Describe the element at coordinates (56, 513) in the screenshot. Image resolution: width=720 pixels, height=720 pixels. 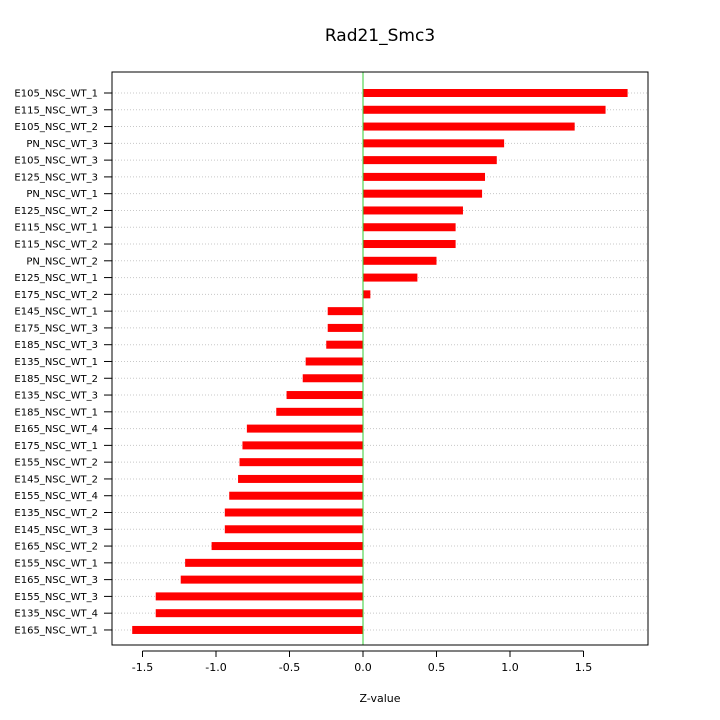
I see `category-label: E135_NSC_WT_2` at that location.